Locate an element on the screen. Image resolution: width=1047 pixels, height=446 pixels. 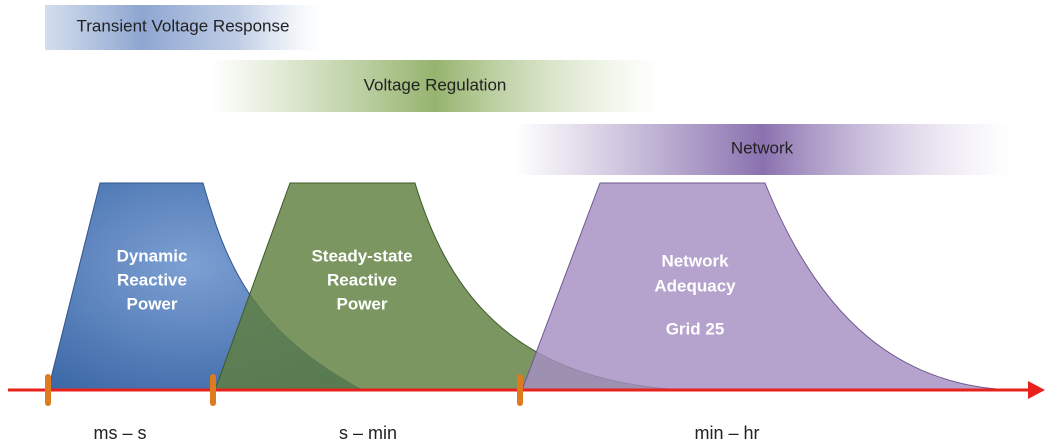
timescale-label: min – hr is located at coordinates (726, 433).